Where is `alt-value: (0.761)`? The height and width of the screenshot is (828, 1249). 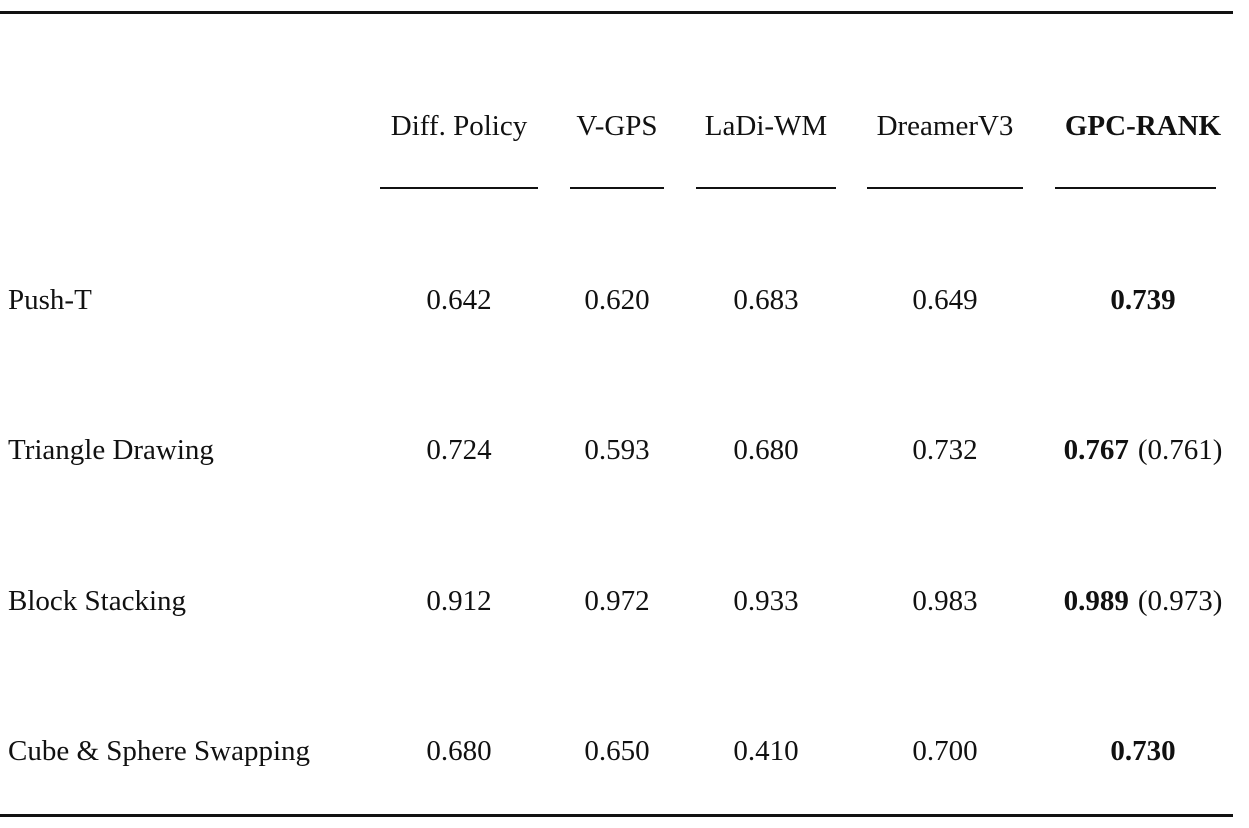 alt-value: (0.761) is located at coordinates (1180, 450).